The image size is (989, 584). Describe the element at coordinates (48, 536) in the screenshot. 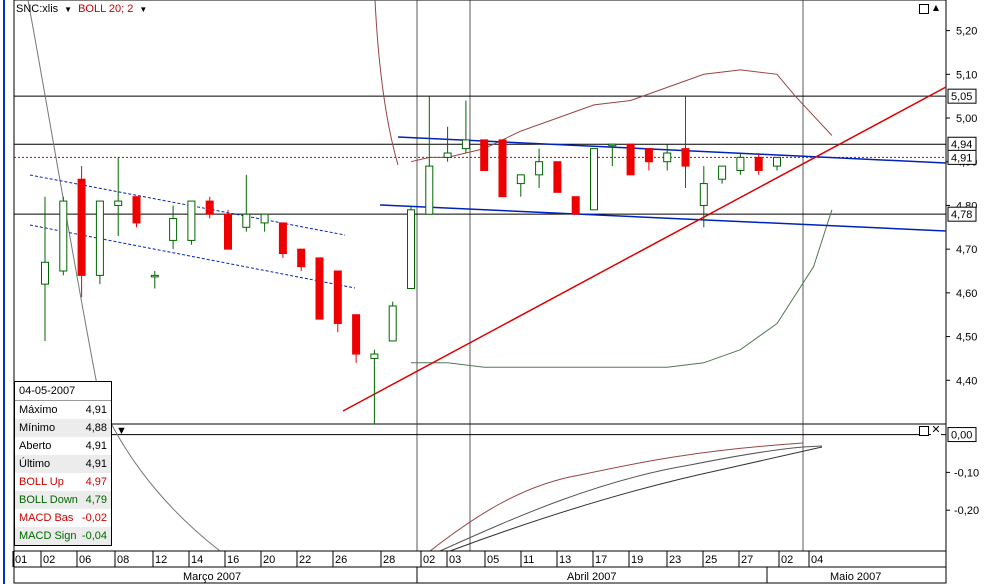

I see `data-window-label: MACD Sign` at that location.